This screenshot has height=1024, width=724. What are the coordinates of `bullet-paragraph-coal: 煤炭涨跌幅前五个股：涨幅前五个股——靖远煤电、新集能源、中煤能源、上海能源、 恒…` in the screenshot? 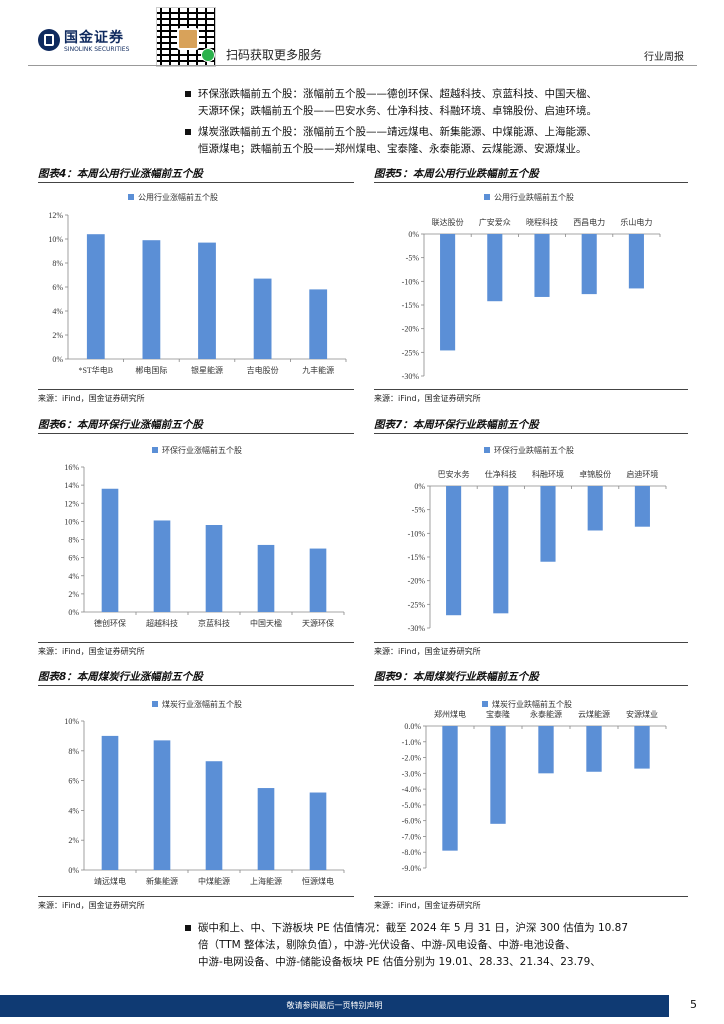 It's located at (441, 141).